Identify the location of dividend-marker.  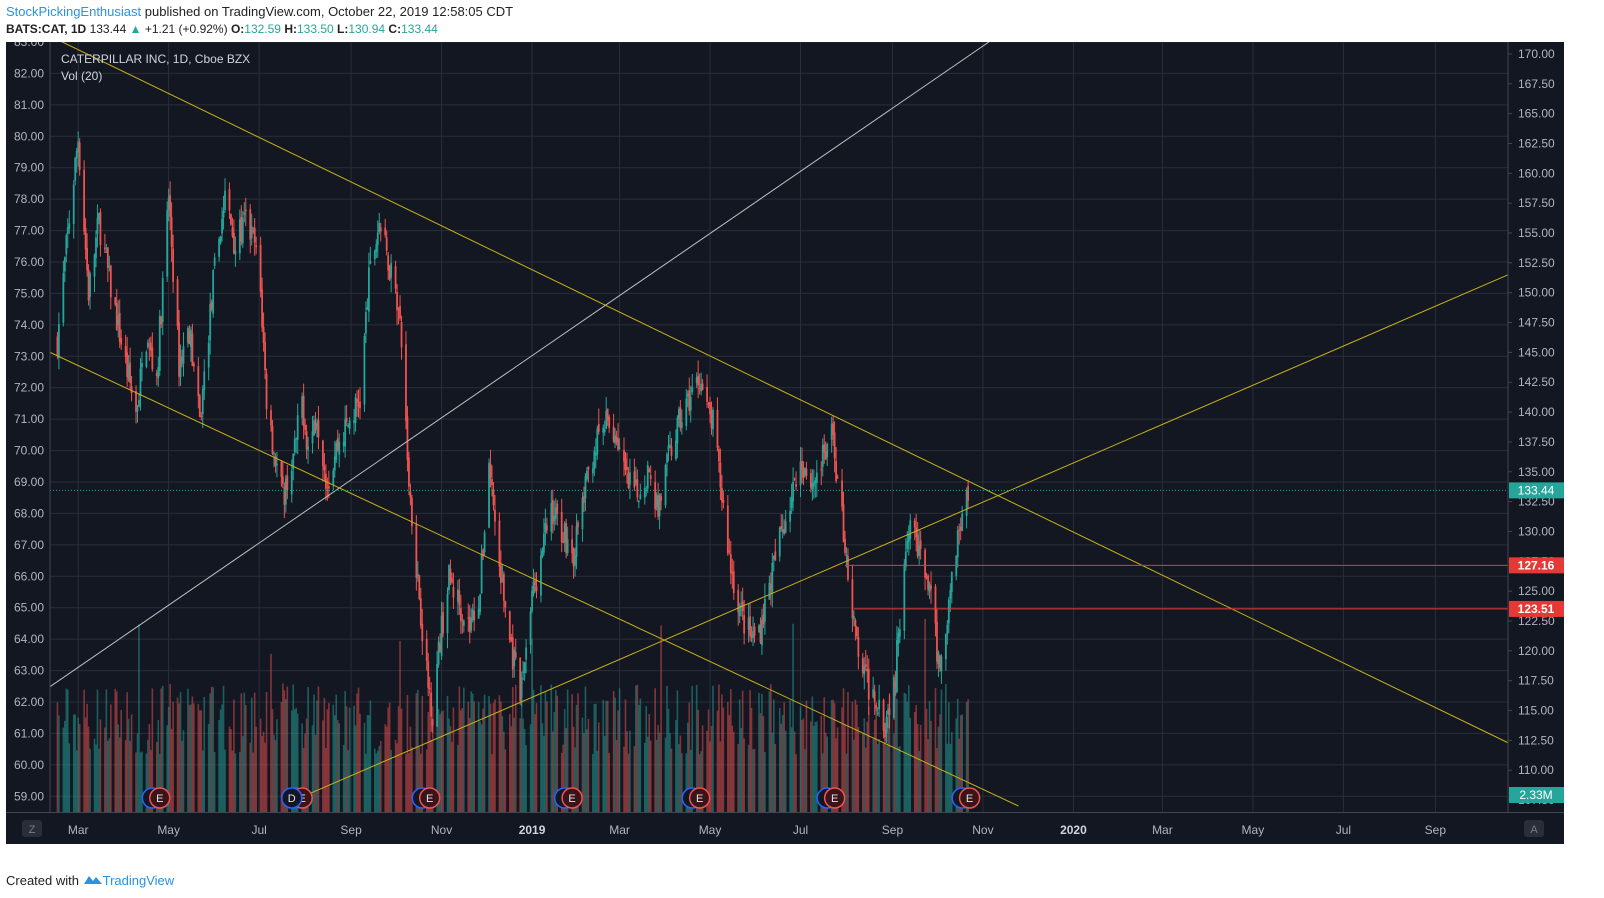
(292, 798).